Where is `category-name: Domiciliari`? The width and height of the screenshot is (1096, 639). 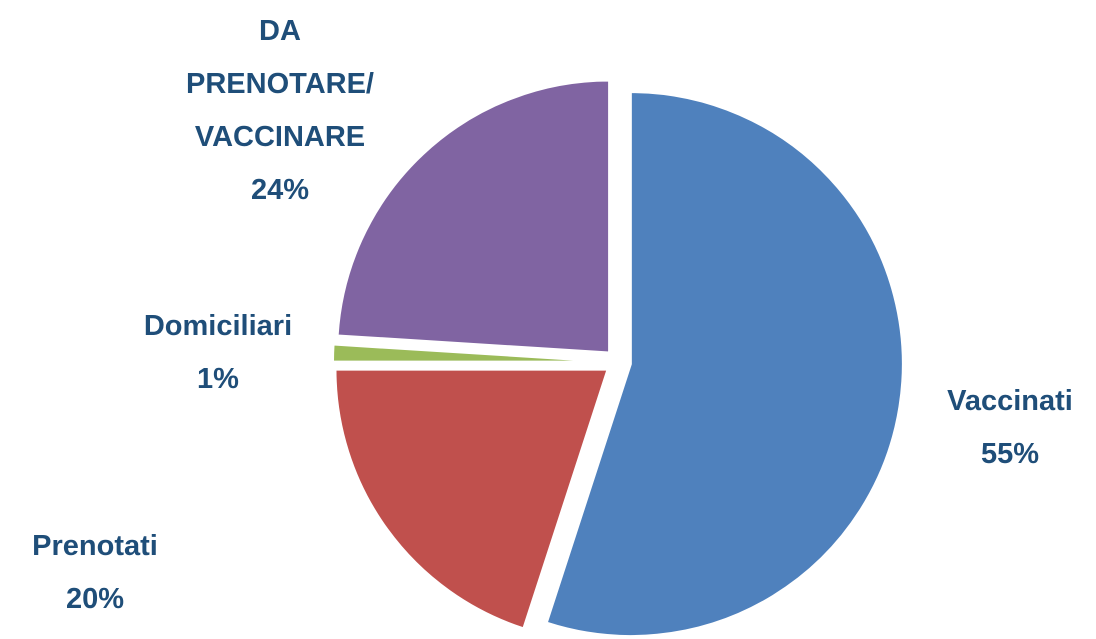
category-name: Domiciliari is located at coordinates (218, 326).